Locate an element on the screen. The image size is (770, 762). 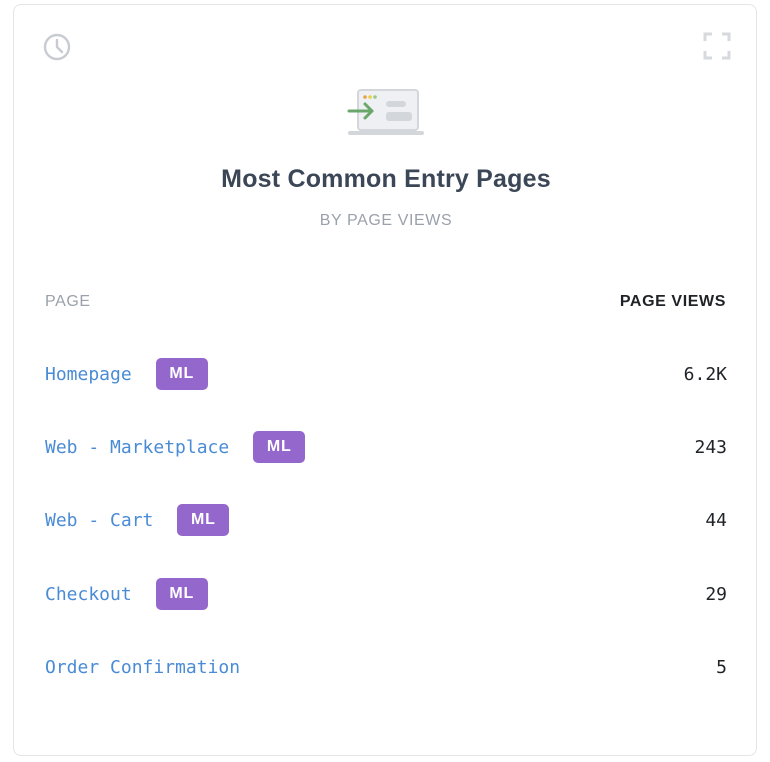
clock-icon is located at coordinates (57, 47).